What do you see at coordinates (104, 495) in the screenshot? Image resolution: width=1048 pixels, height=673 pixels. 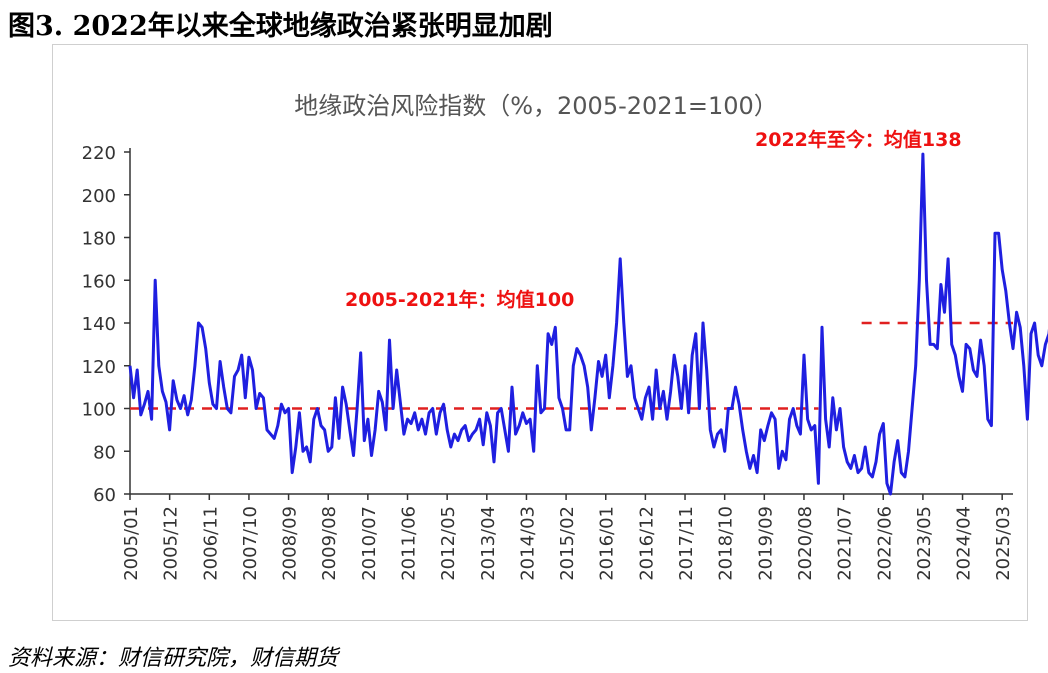 I see `y-tick-label: 60` at bounding box center [104, 495].